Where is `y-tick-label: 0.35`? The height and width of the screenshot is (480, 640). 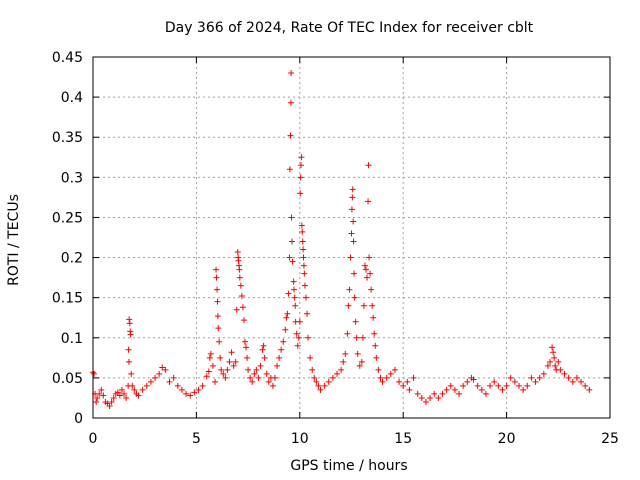
y-tick-label: 0.35 is located at coordinates (67, 138).